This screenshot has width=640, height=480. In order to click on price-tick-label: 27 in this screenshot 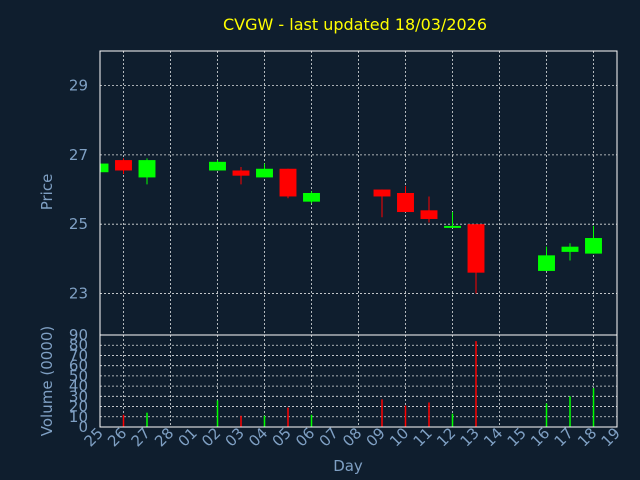, I will do `click(78, 155)`.